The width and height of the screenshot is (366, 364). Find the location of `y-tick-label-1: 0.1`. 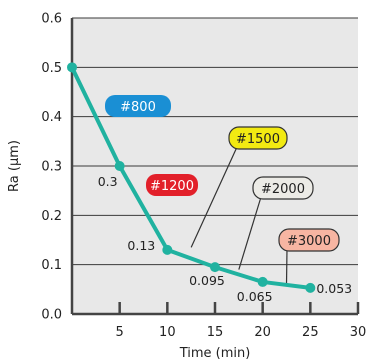

y-tick-label-1: 0.1 is located at coordinates (51, 265).